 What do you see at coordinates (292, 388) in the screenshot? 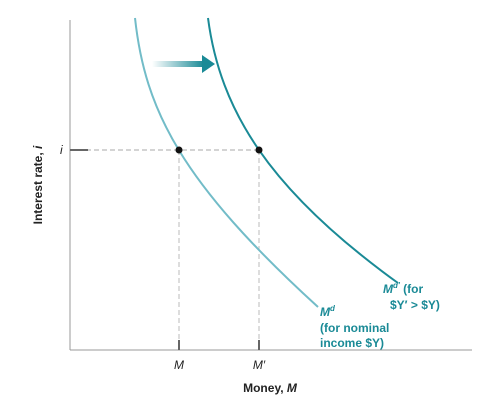
I see `x-axis-label-variable: M` at bounding box center [292, 388].